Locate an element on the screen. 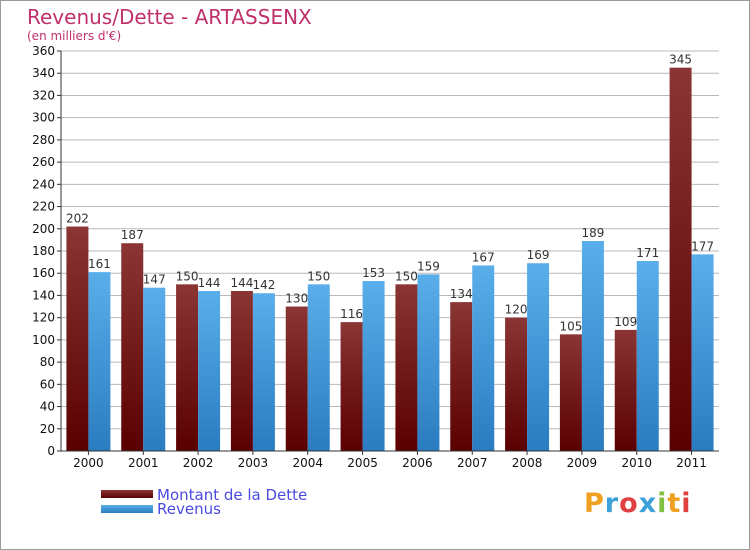 The height and width of the screenshot is (550, 750). value-label: 187 is located at coordinates (132, 235).